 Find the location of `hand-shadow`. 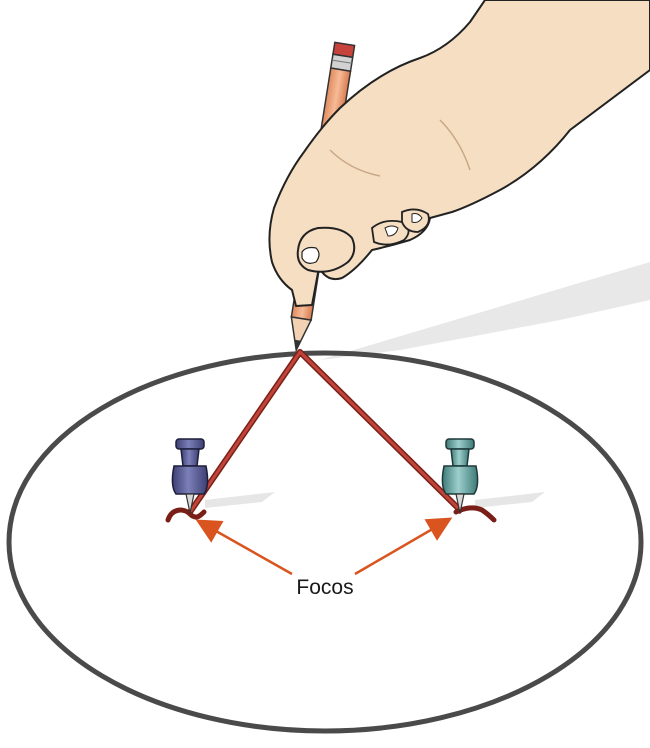

hand-shadow is located at coordinates (485, 311).